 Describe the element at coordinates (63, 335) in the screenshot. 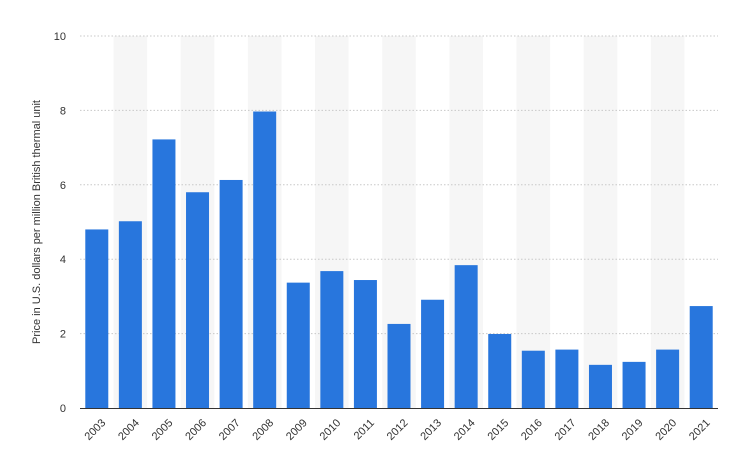

I see `y-tick-label: 2` at that location.